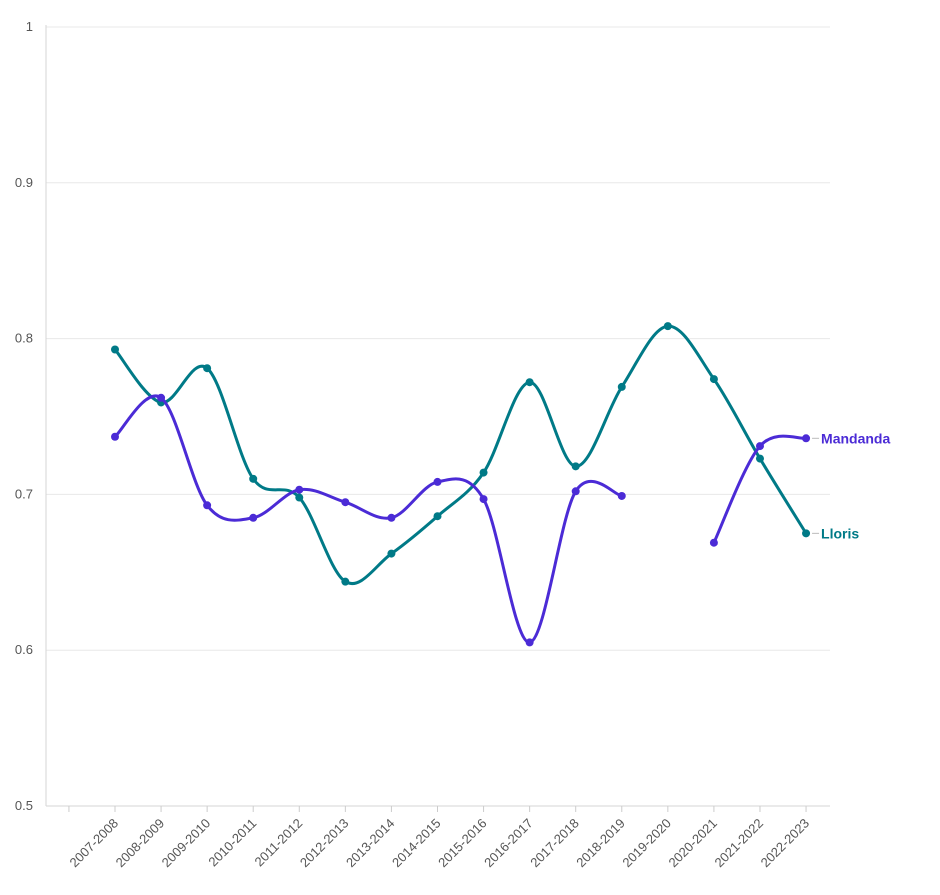 The image size is (940, 895). Describe the element at coordinates (462, 843) in the screenshot. I see `x-tick-label: 2015-2016` at that location.